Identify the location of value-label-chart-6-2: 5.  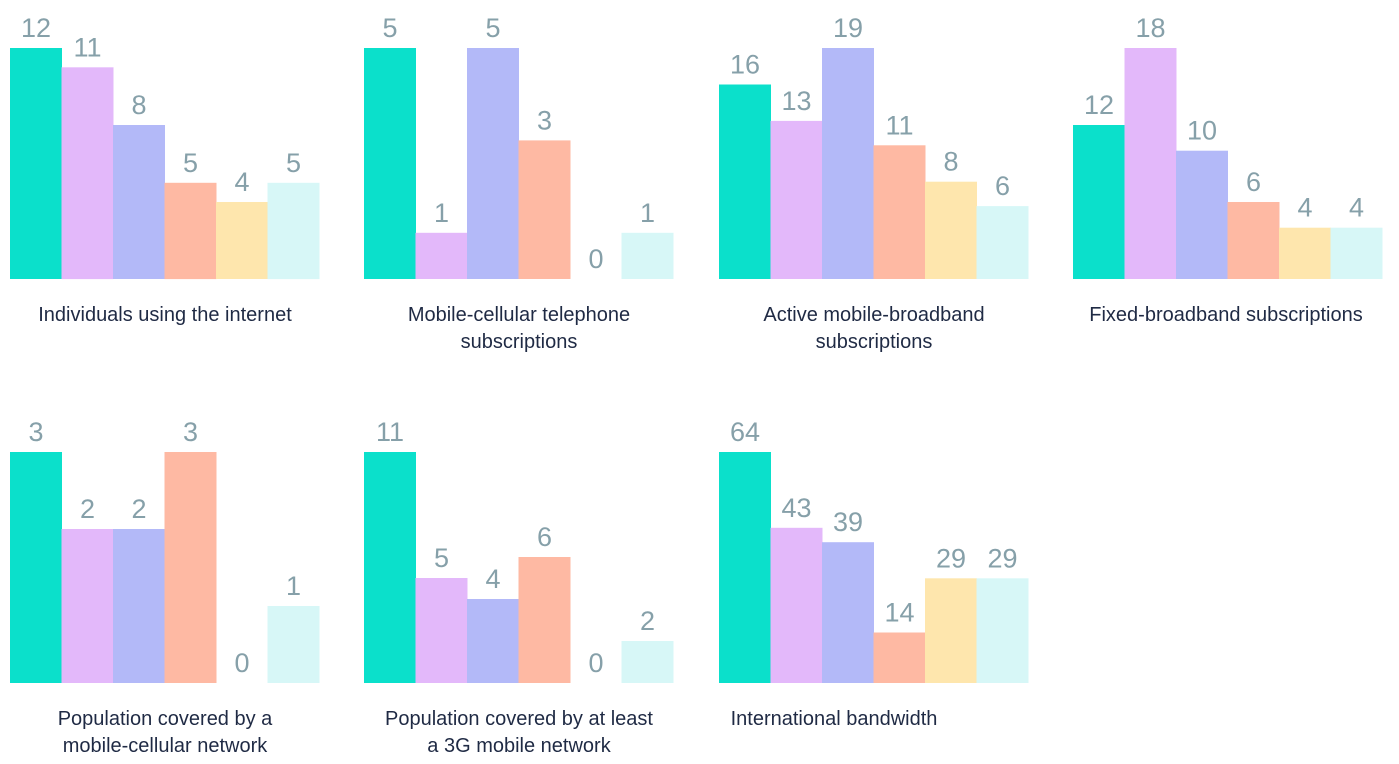
(441, 558).